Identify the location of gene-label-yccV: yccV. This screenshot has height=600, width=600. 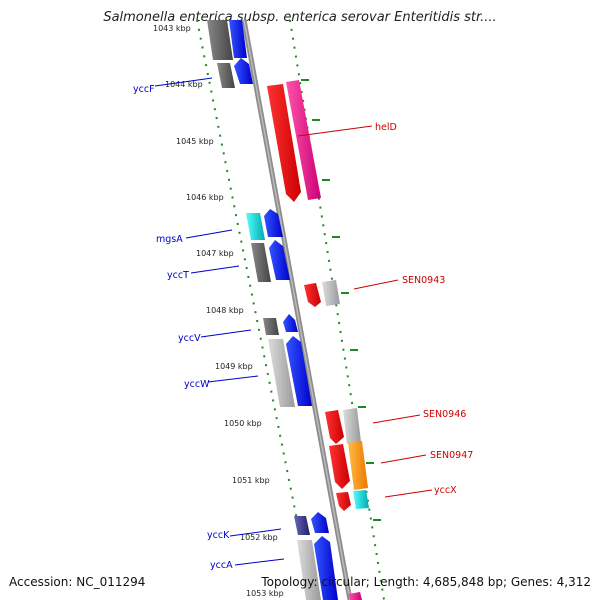
(189, 338).